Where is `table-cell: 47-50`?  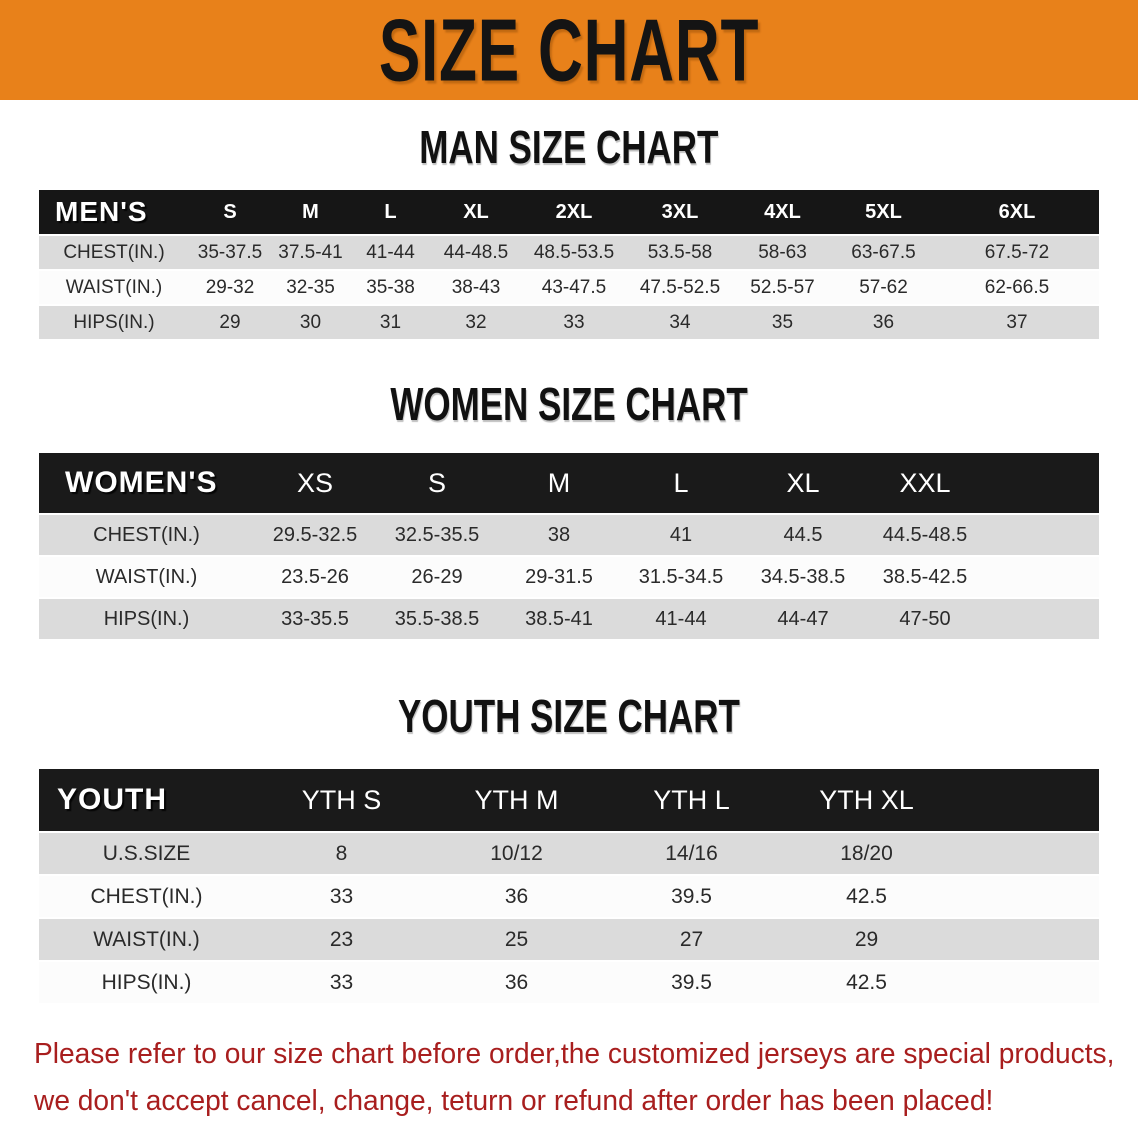 table-cell: 47-50 is located at coordinates (925, 618).